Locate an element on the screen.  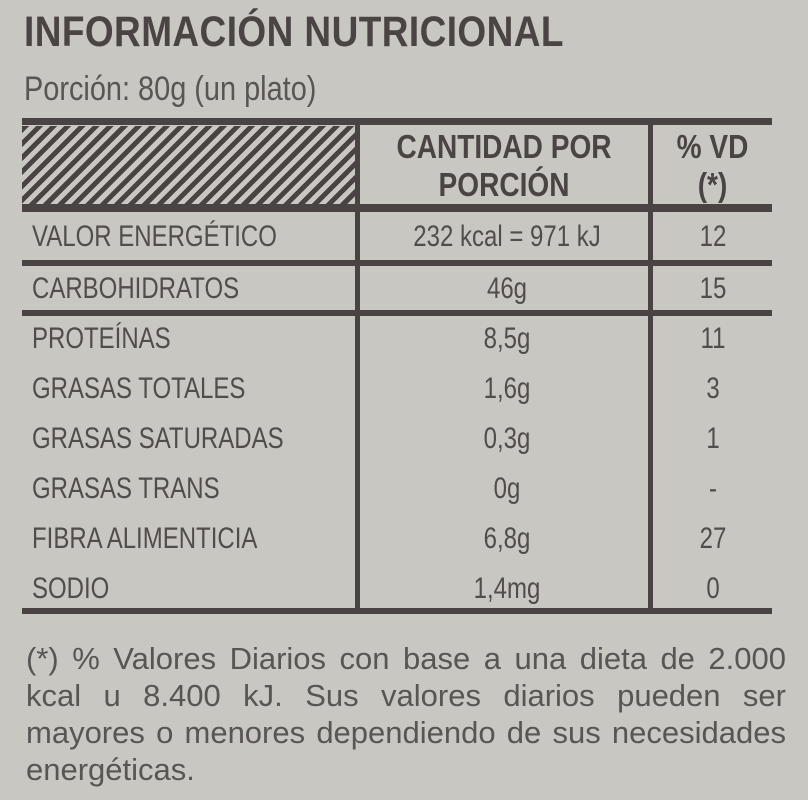
table-row: PROTEÍNAS 8,5g 11 is located at coordinates (397, 340).